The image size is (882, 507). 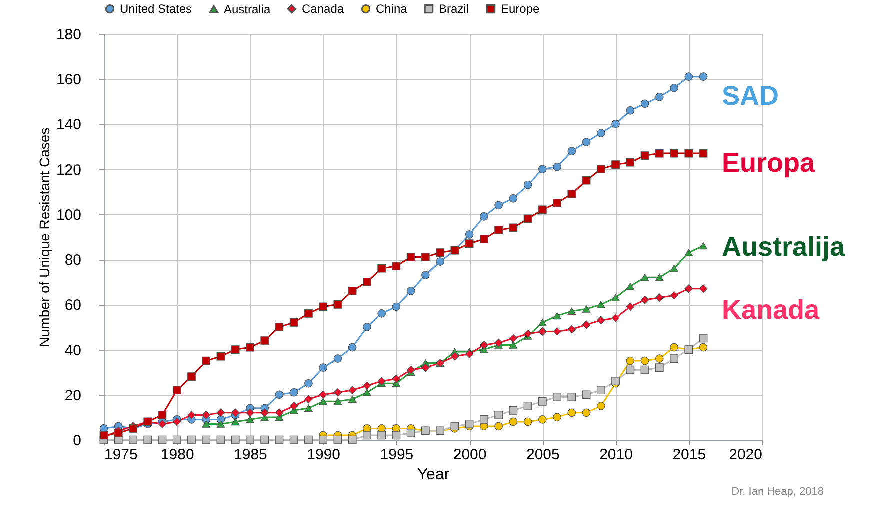 I want to click on y-tick-label: 60, so click(x=73, y=305).